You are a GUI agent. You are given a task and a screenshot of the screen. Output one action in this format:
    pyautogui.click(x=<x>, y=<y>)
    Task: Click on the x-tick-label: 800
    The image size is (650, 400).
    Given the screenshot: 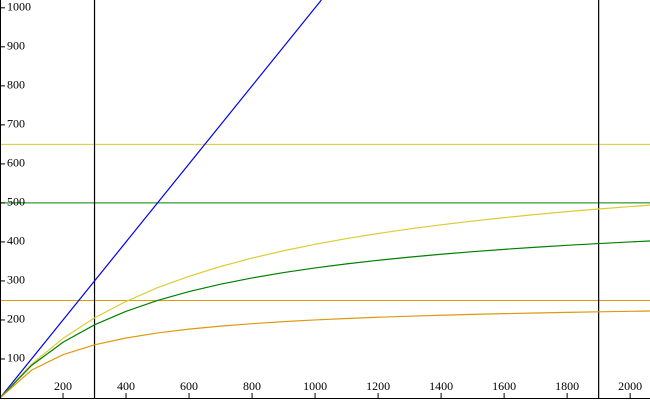 What is the action you would take?
    pyautogui.click(x=252, y=386)
    